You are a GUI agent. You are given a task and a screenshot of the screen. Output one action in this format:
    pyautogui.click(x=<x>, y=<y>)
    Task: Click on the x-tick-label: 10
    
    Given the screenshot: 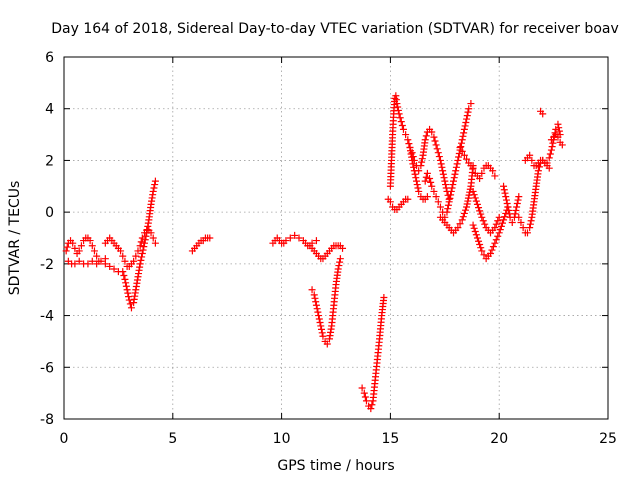 What is the action you would take?
    pyautogui.click(x=282, y=439)
    